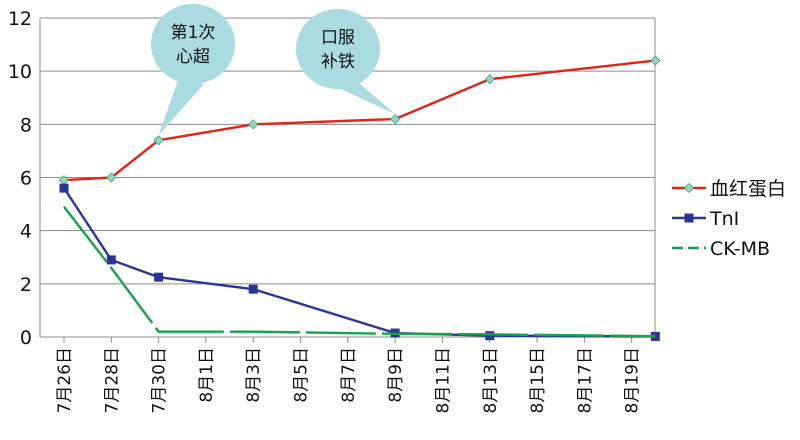 The width and height of the screenshot is (800, 440). What do you see at coordinates (26, 232) in the screenshot?
I see `y-tick-label: 4` at bounding box center [26, 232].